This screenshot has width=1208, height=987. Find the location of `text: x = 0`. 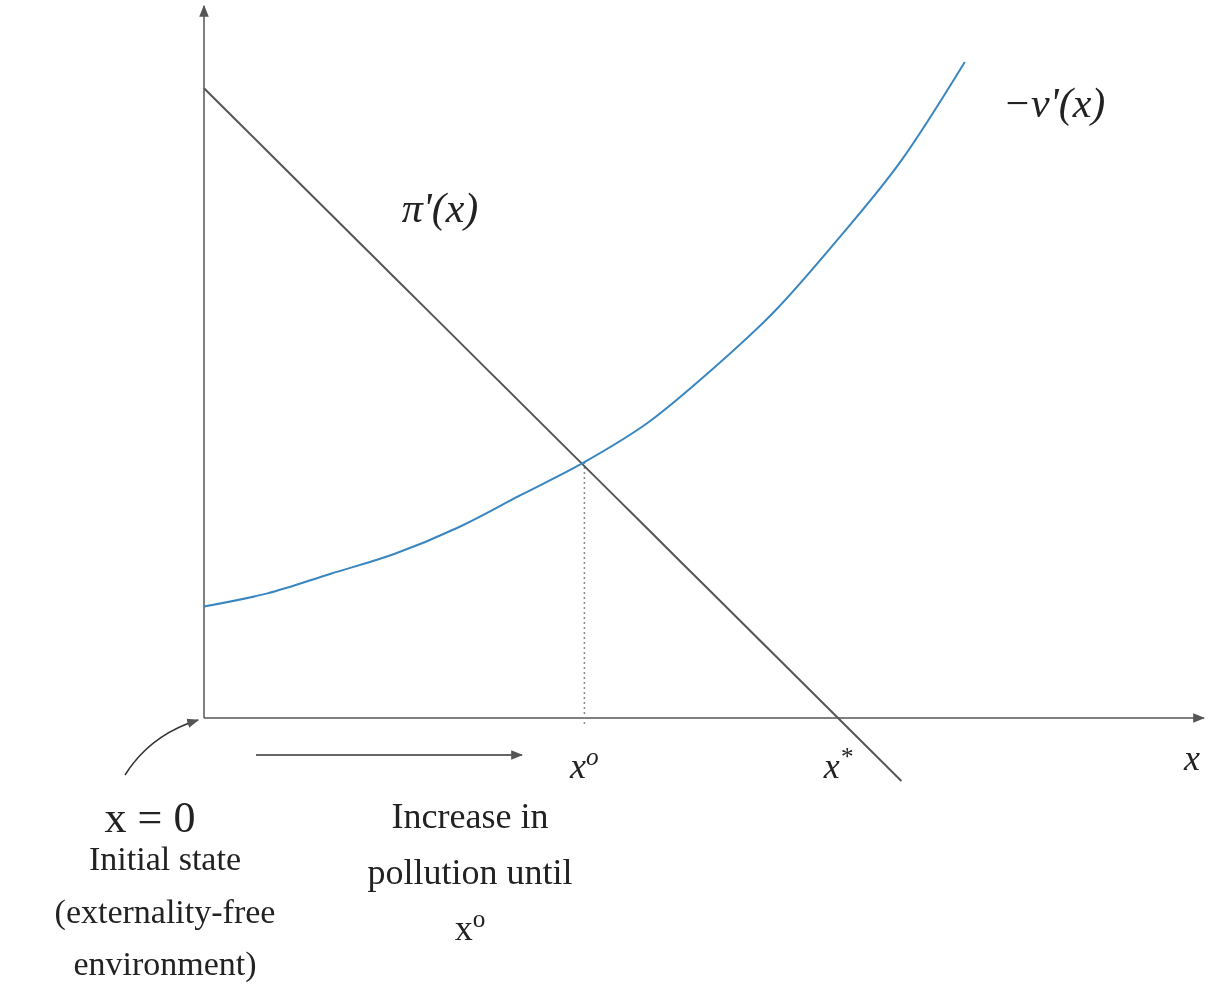

text: x = 0 is located at coordinates (150, 817).